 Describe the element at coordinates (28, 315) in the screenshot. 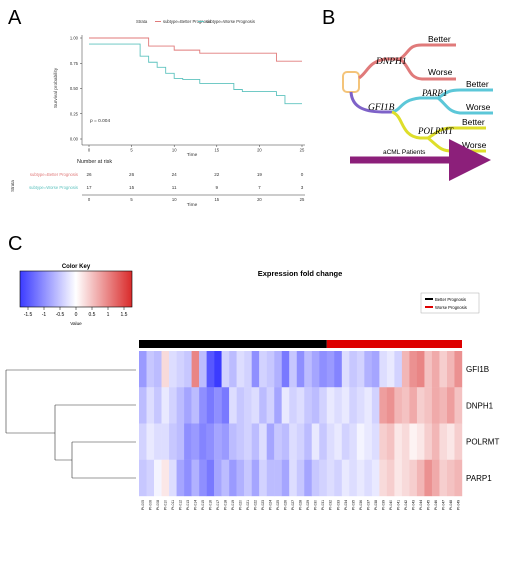

I see `color-key-tick-label: -1.5` at that location.